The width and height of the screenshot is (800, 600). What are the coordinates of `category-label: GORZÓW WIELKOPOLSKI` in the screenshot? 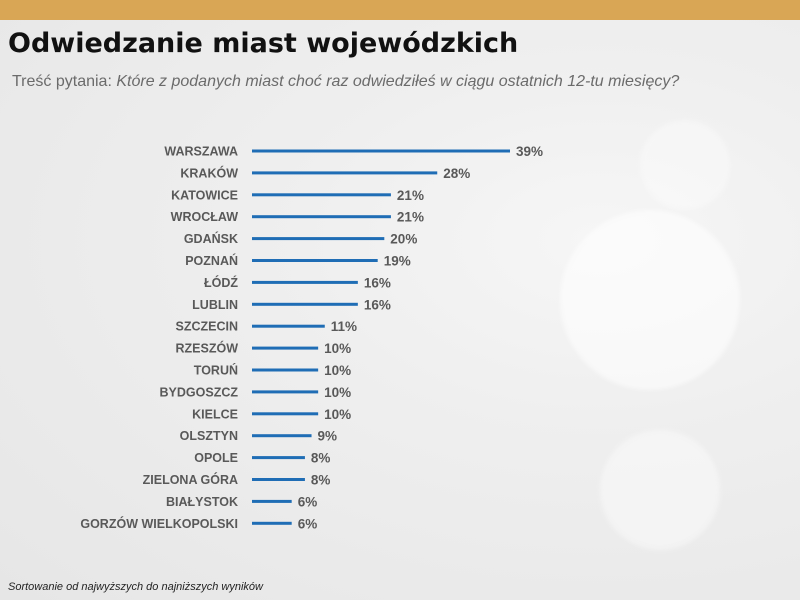 It's located at (159, 523).